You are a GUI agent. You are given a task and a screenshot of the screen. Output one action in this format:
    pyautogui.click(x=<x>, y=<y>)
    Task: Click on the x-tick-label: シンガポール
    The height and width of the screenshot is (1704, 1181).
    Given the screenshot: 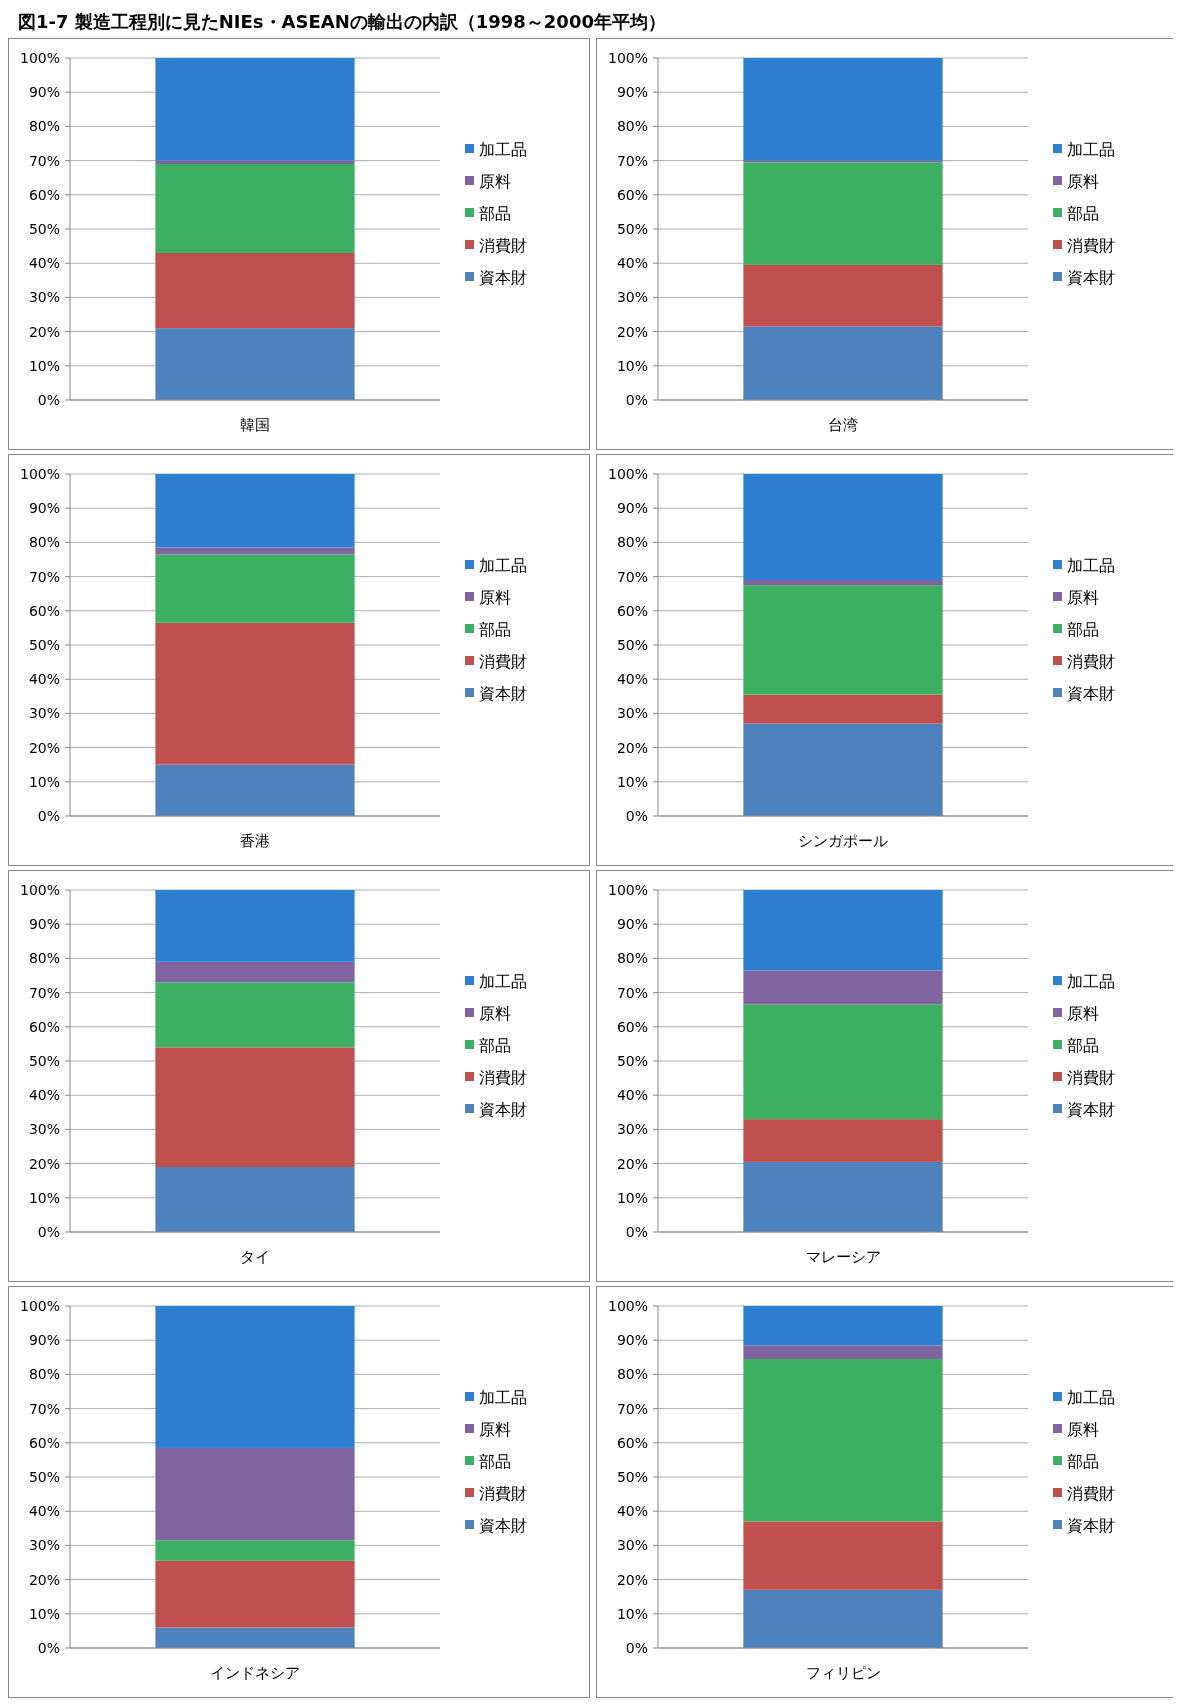 What is the action you would take?
    pyautogui.click(x=843, y=841)
    